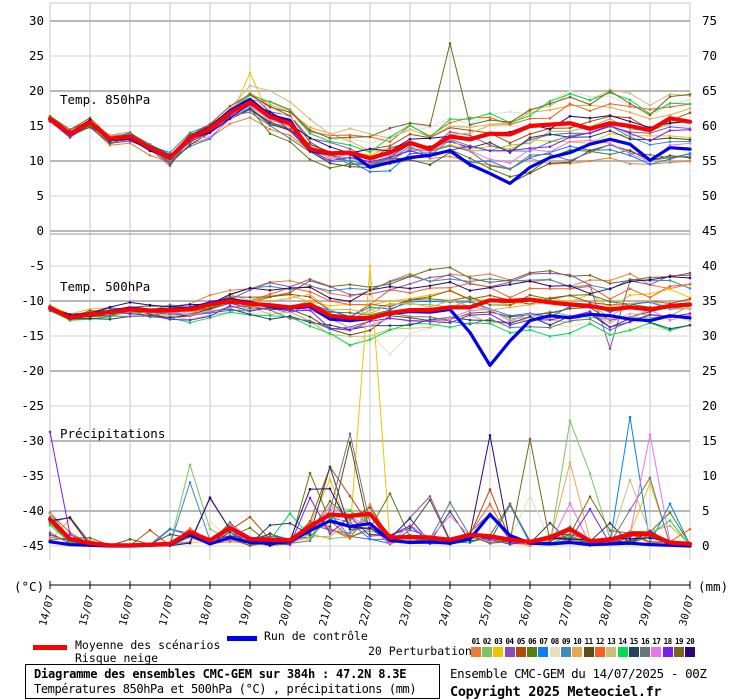 The image size is (740, 700). I want to click on perturbation-number: 03, so click(498, 641).